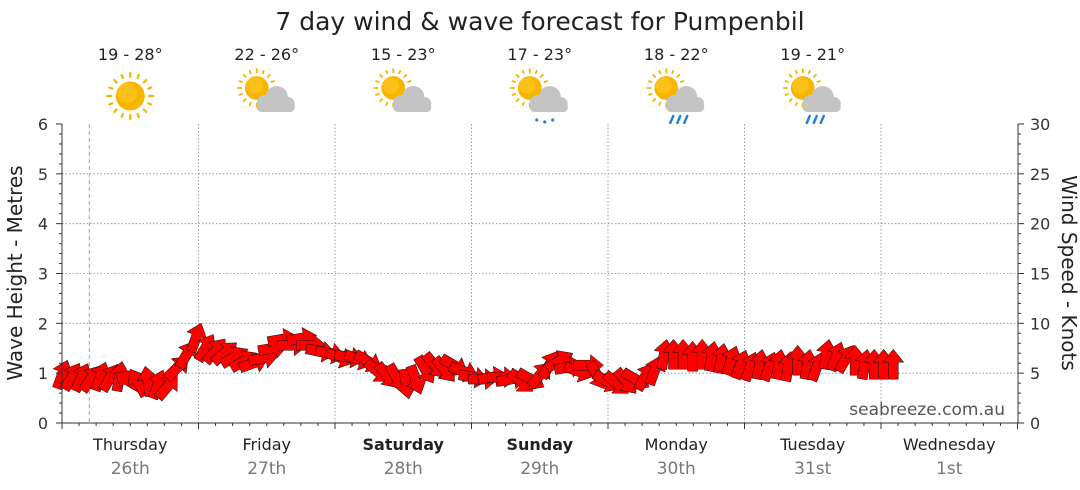  What do you see at coordinates (539, 469) in the screenshot?
I see `x-date-label: 29th` at bounding box center [539, 469].